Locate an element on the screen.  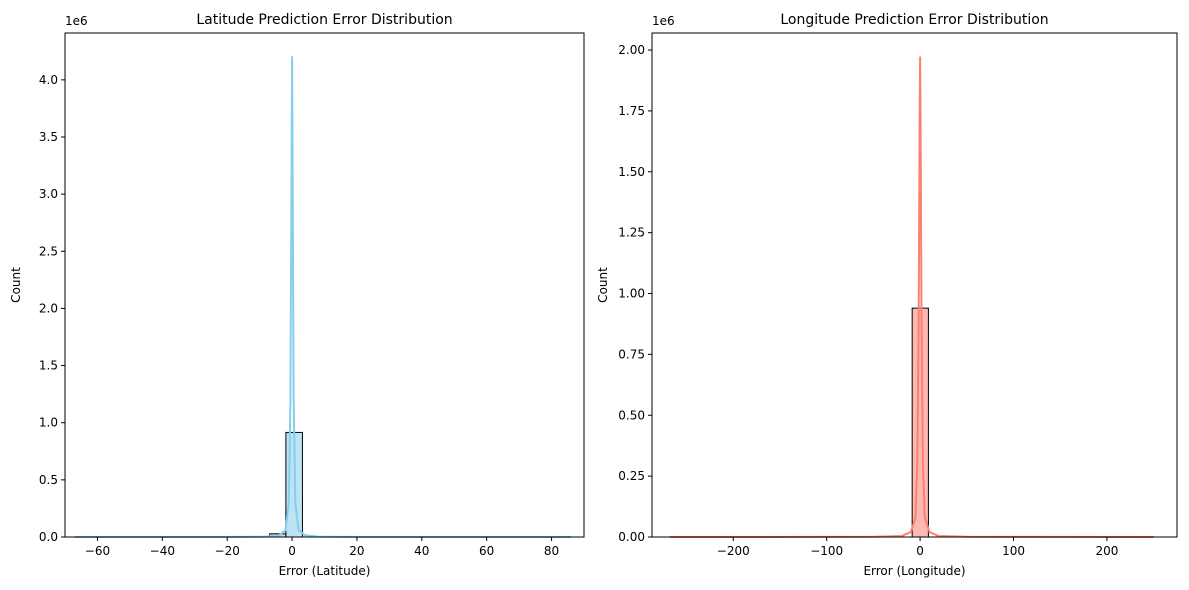
chart-title: Latitude Prediction Error Distribution is located at coordinates (324, 20).